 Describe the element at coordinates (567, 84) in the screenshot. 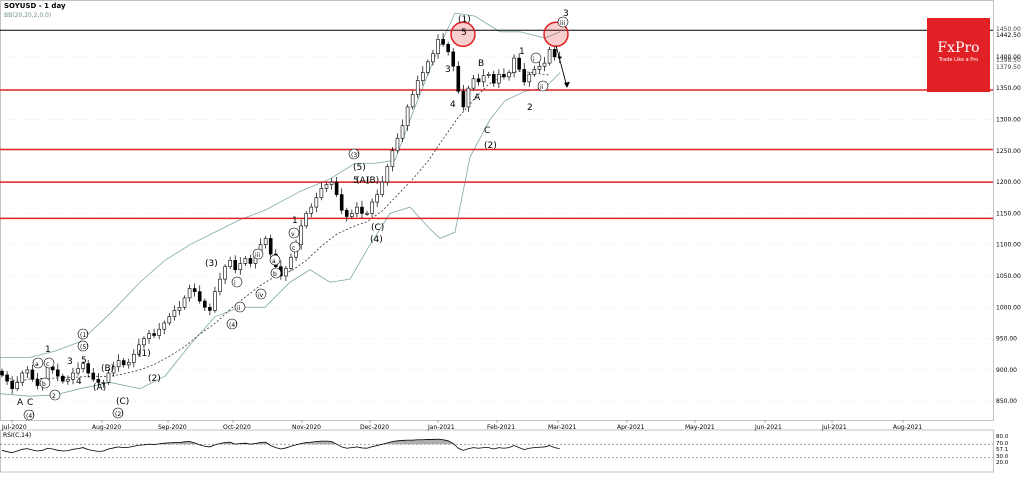

I see `projection-arrow-head` at that location.